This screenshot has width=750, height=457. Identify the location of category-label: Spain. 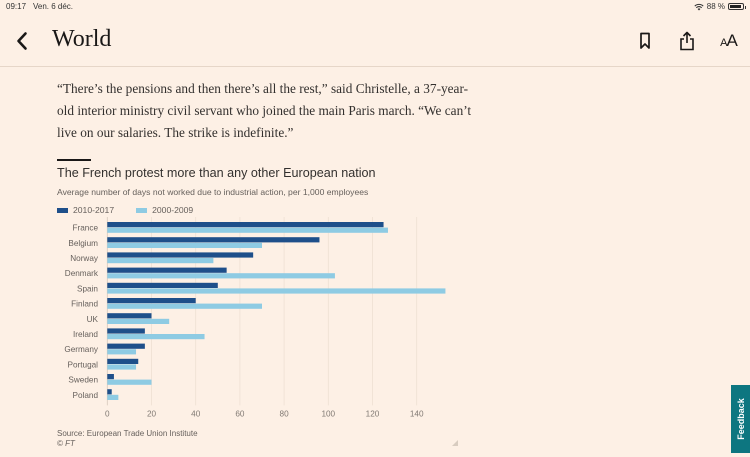
(87, 288).